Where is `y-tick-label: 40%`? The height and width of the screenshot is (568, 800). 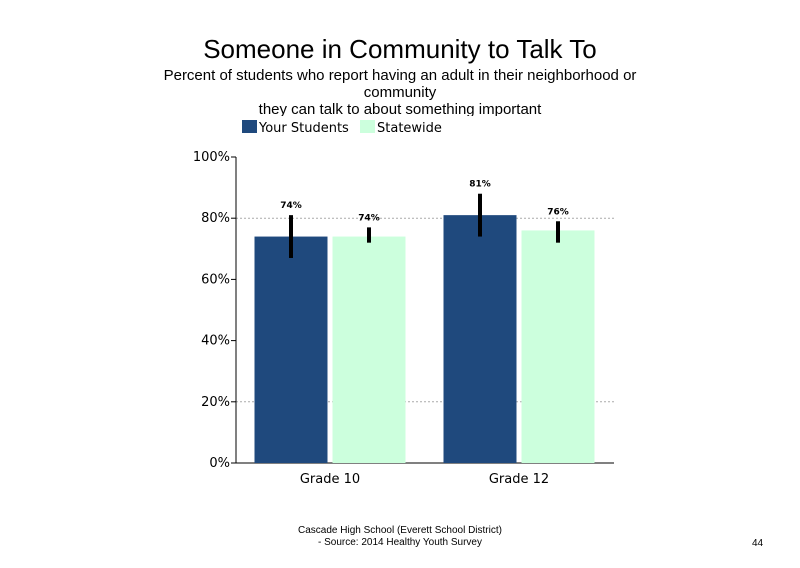 y-tick-label: 40% is located at coordinates (215, 341).